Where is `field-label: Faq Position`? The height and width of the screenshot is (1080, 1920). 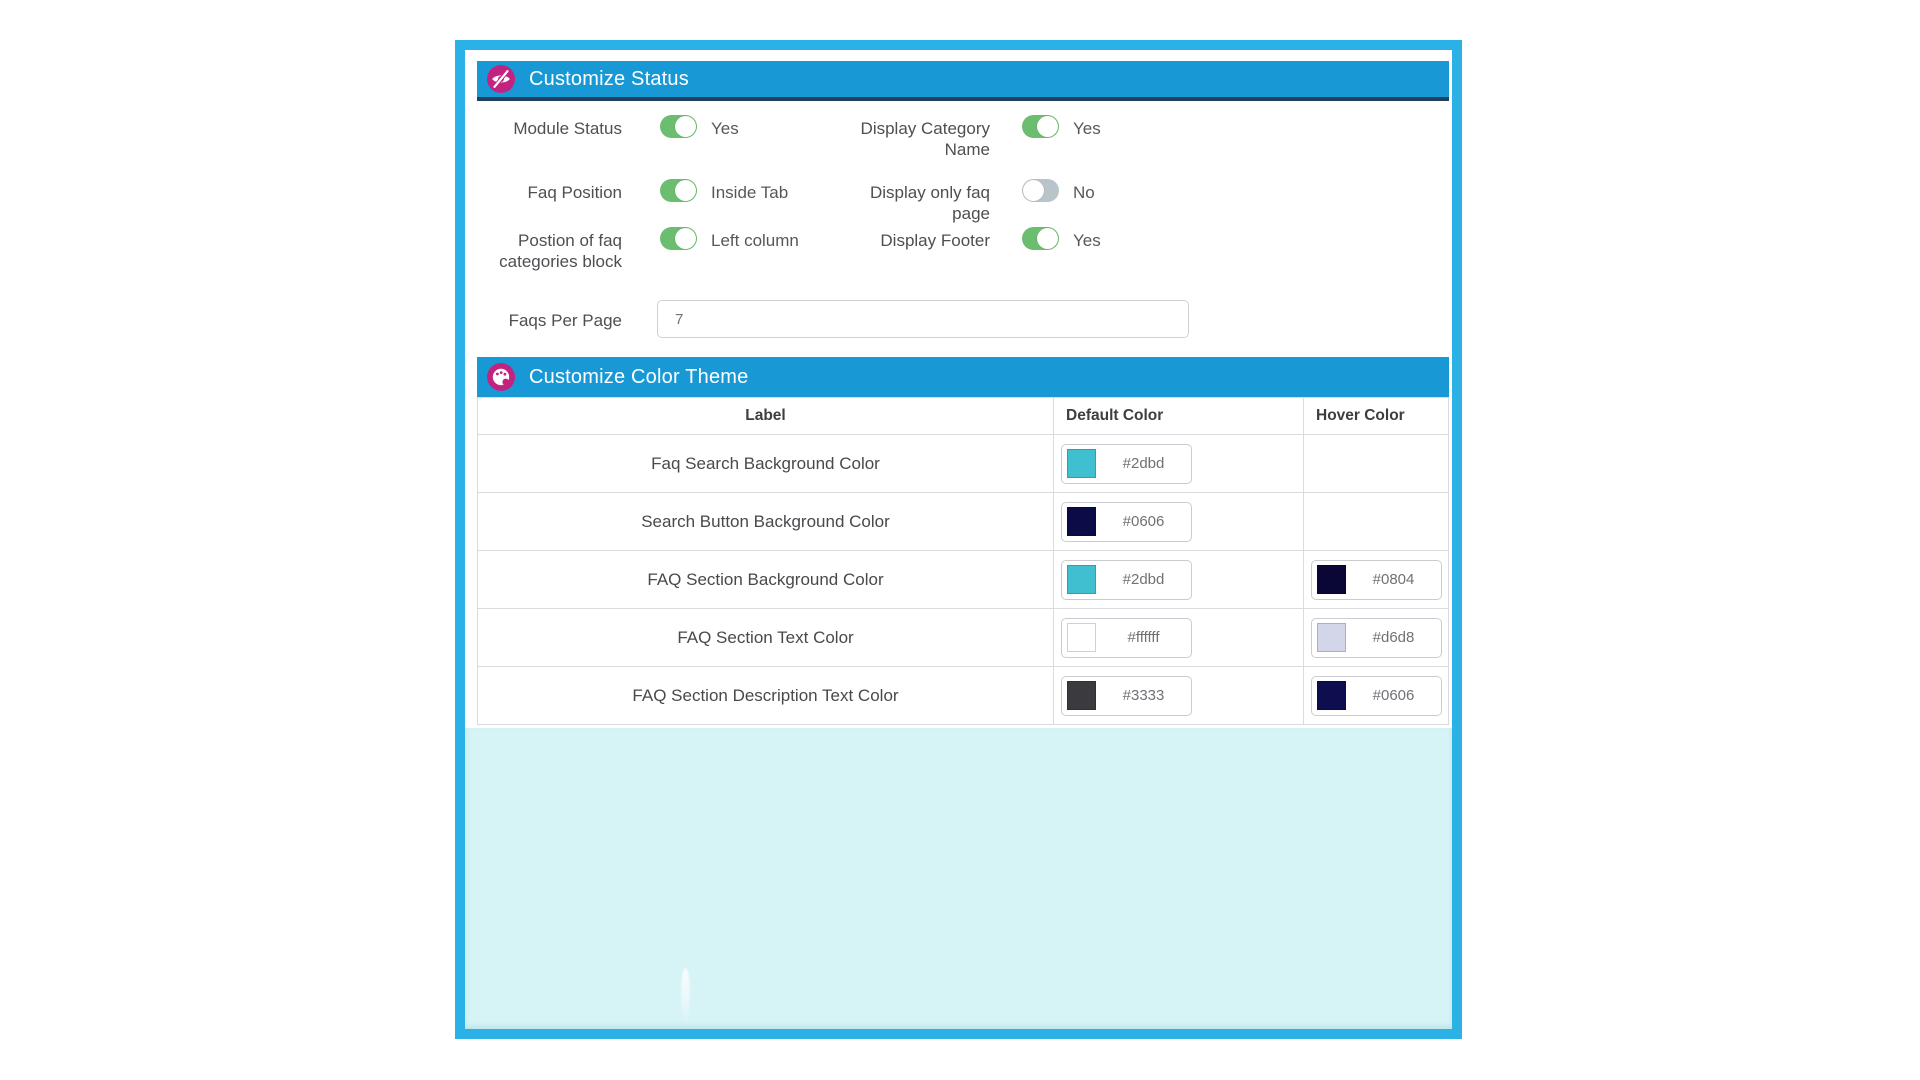 field-label: Faq Position is located at coordinates (575, 192).